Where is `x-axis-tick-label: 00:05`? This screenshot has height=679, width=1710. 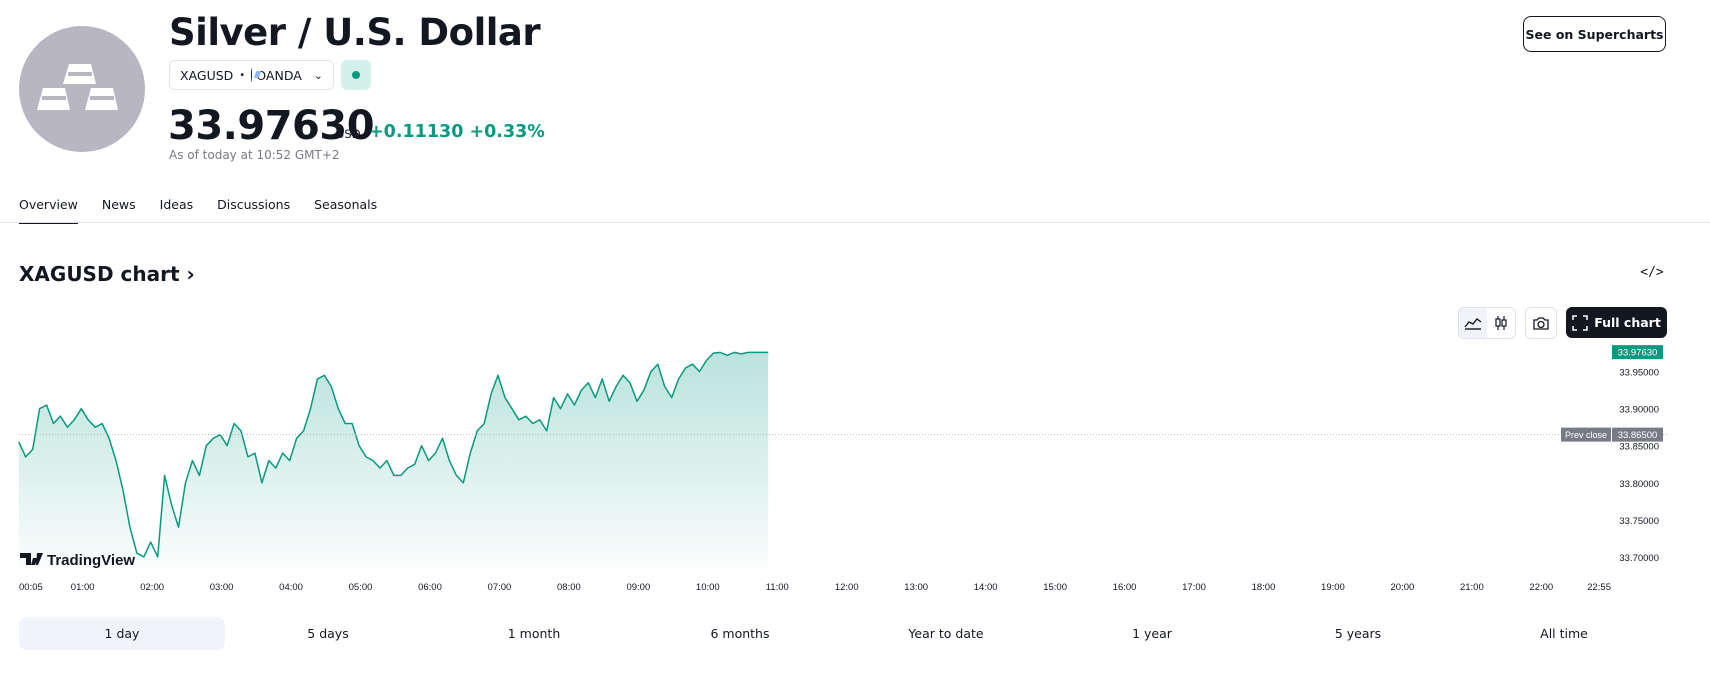
x-axis-tick-label: 00:05 is located at coordinates (31, 587).